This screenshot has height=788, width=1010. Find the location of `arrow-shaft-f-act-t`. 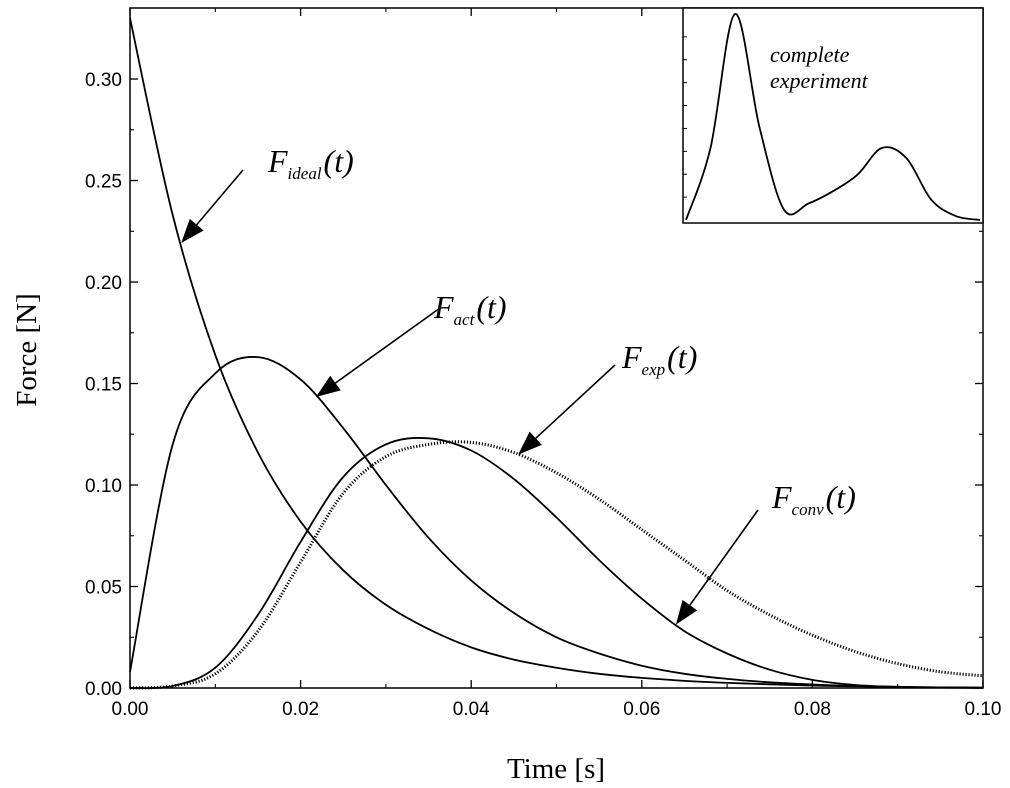

arrow-shaft-f-act-t is located at coordinates (387, 345).